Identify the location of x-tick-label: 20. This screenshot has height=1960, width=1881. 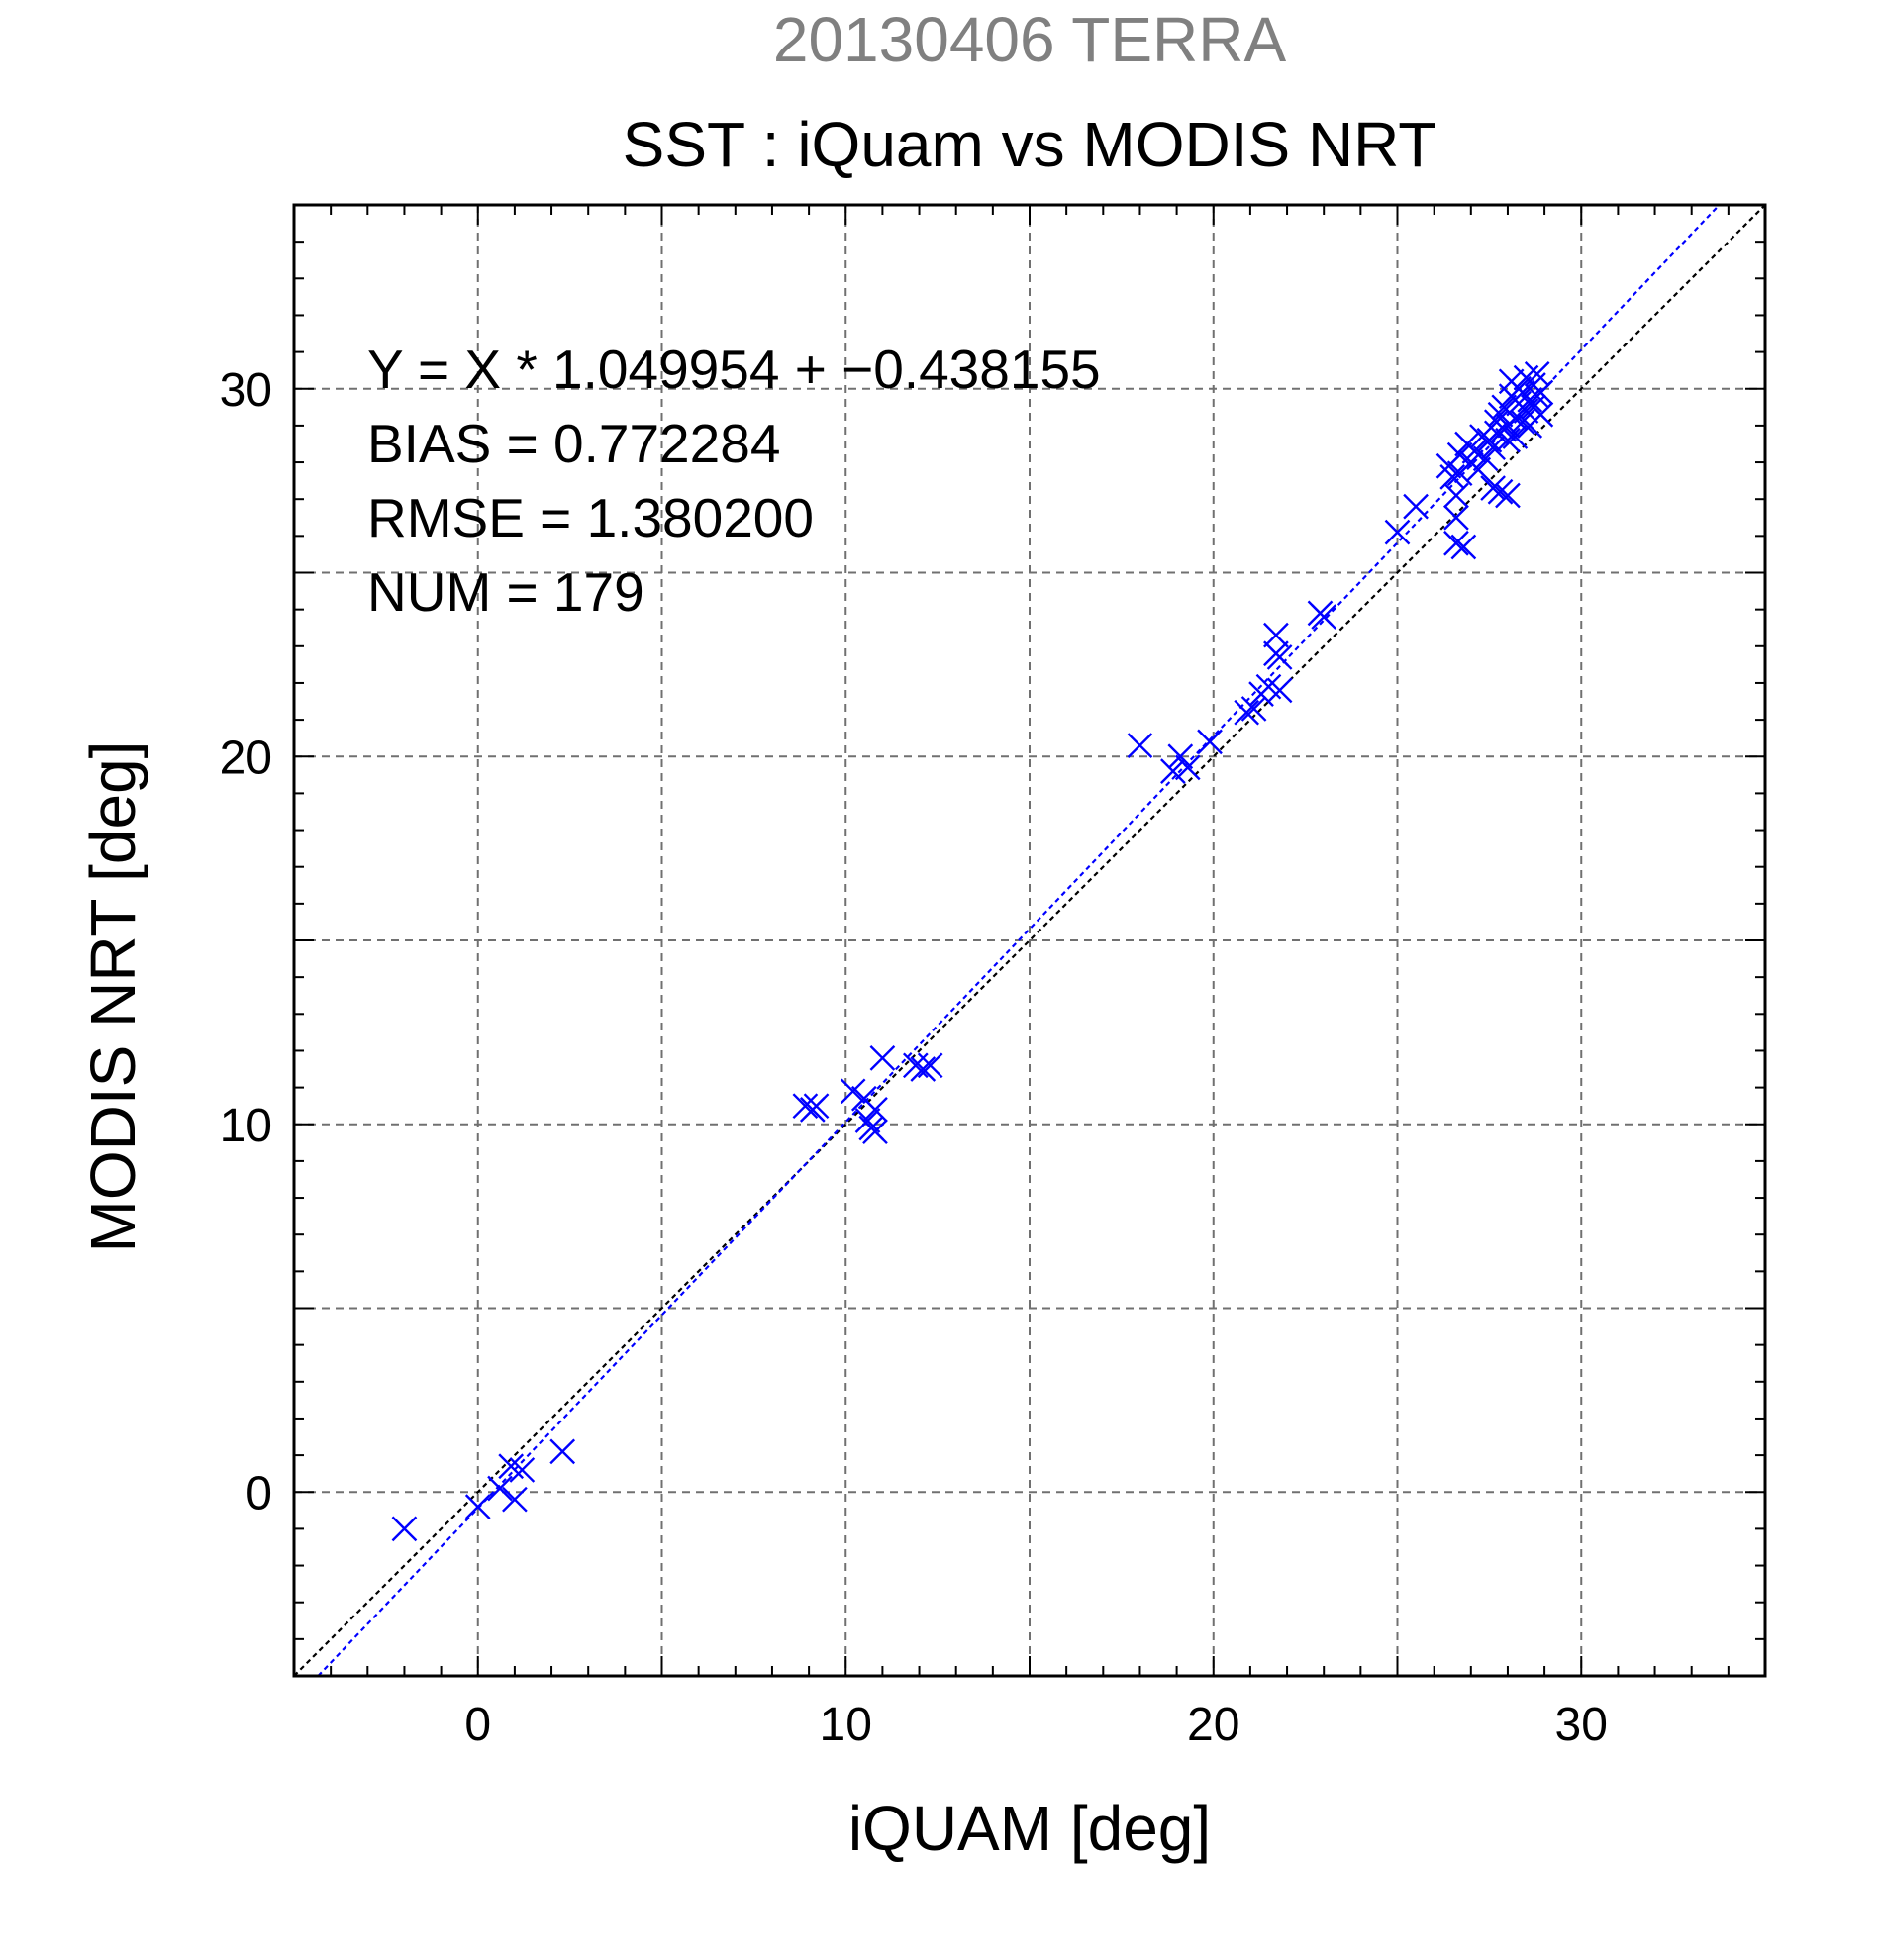
(1213, 1725).